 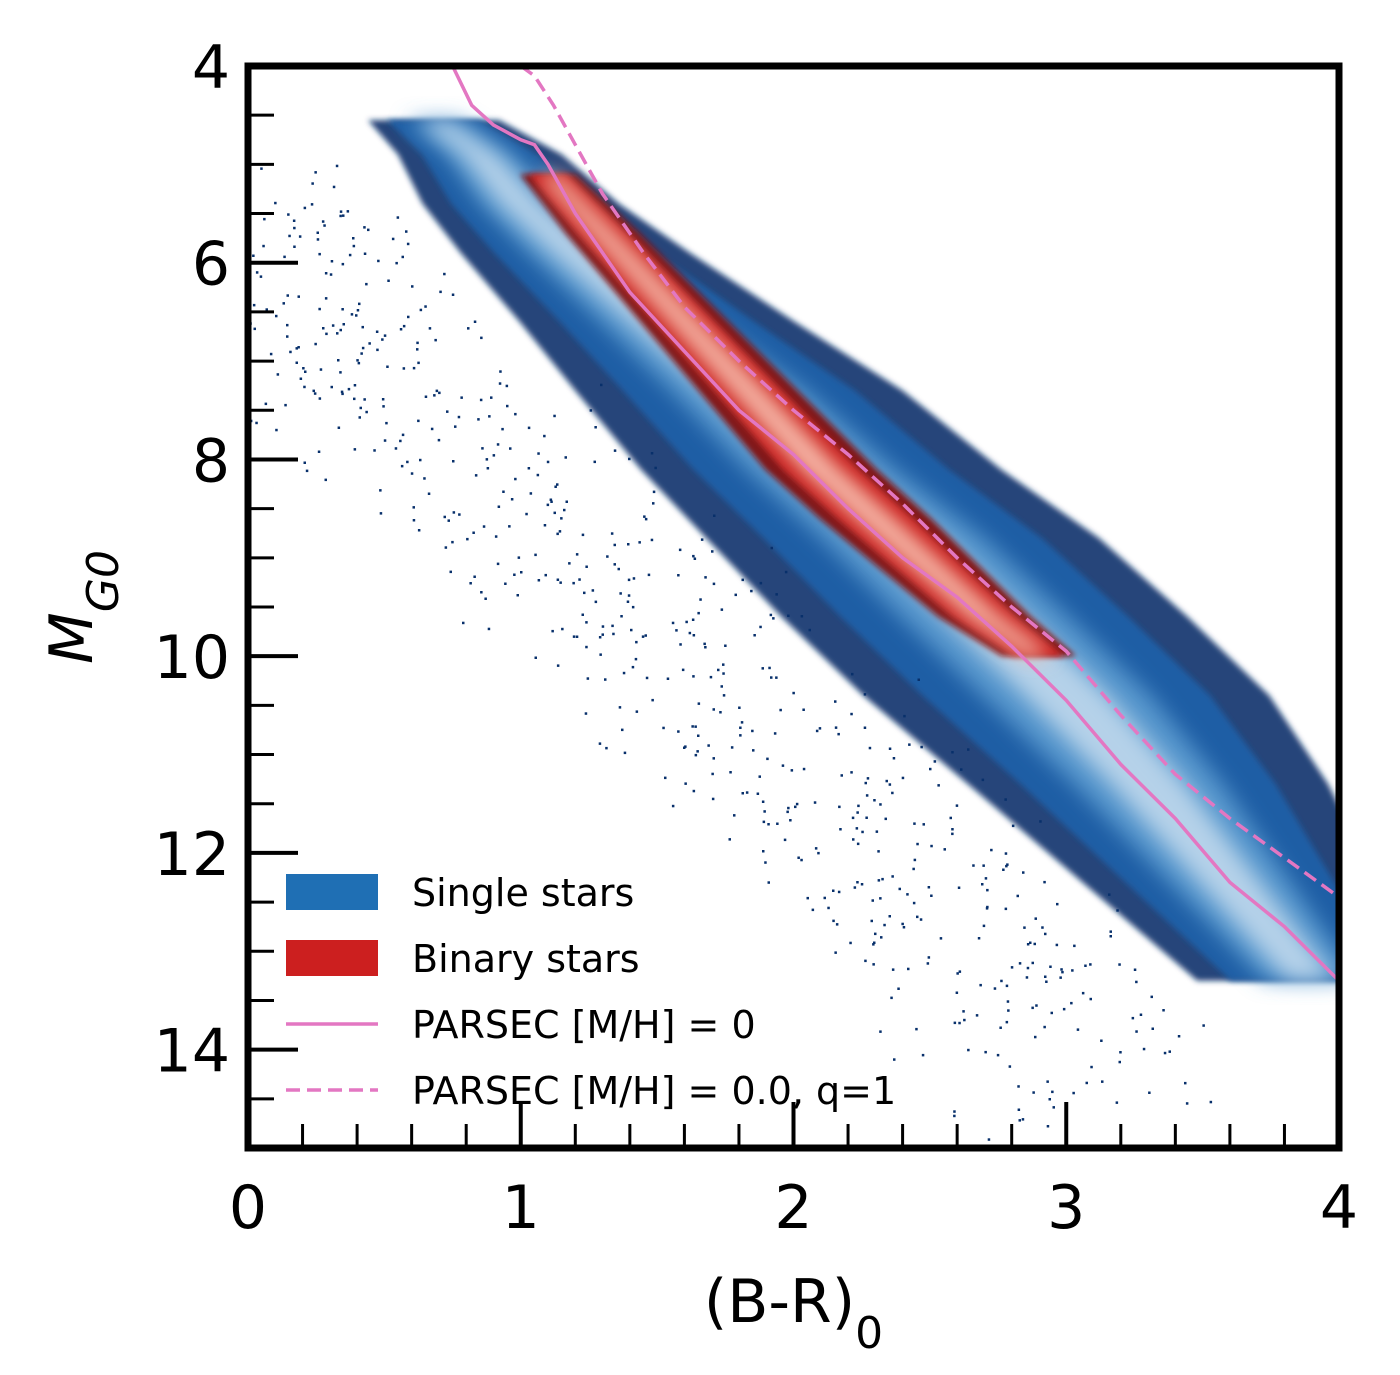 What do you see at coordinates (332, 892) in the screenshot?
I see `legend-swatch` at bounding box center [332, 892].